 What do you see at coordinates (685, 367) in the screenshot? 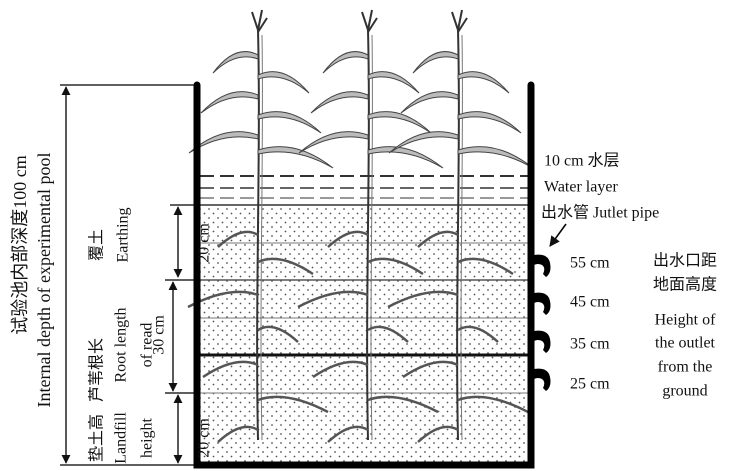
I see `outlet-note: from the` at bounding box center [685, 367].